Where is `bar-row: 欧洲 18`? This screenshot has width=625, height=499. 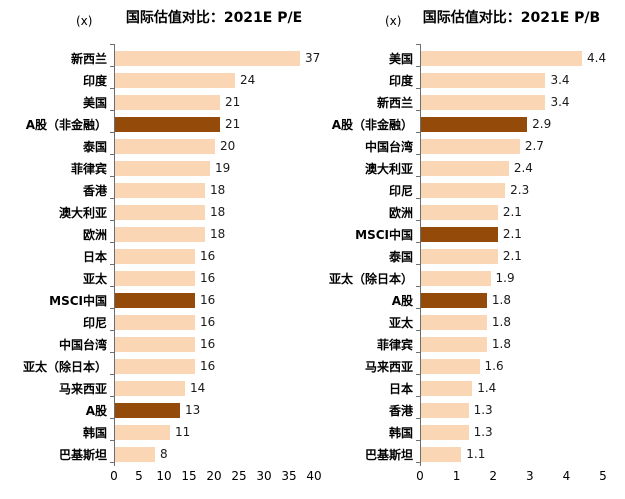 bar-row: 欧洲 18 is located at coordinates (167, 234).